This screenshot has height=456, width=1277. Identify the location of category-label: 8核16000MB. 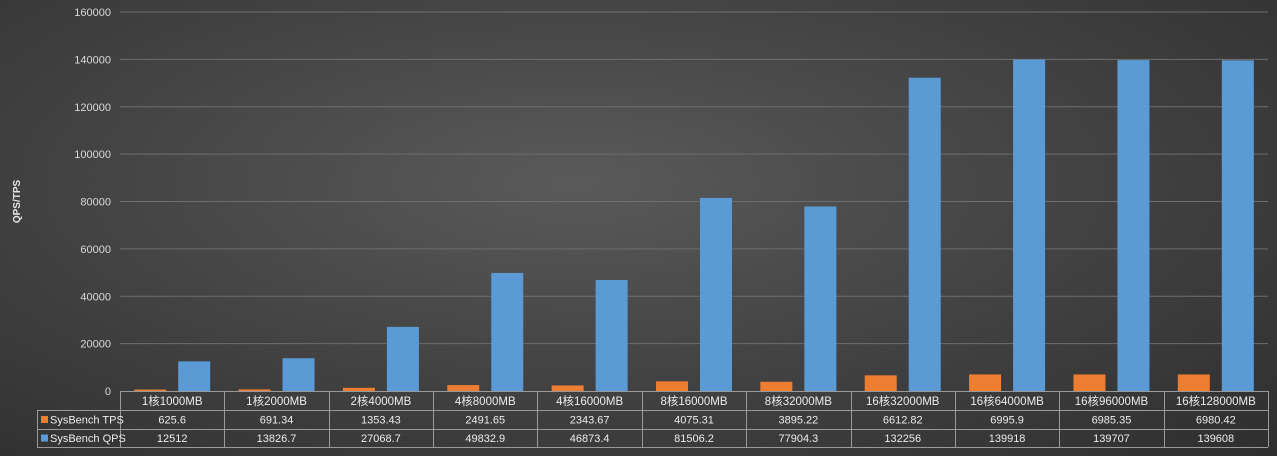
(693, 401).